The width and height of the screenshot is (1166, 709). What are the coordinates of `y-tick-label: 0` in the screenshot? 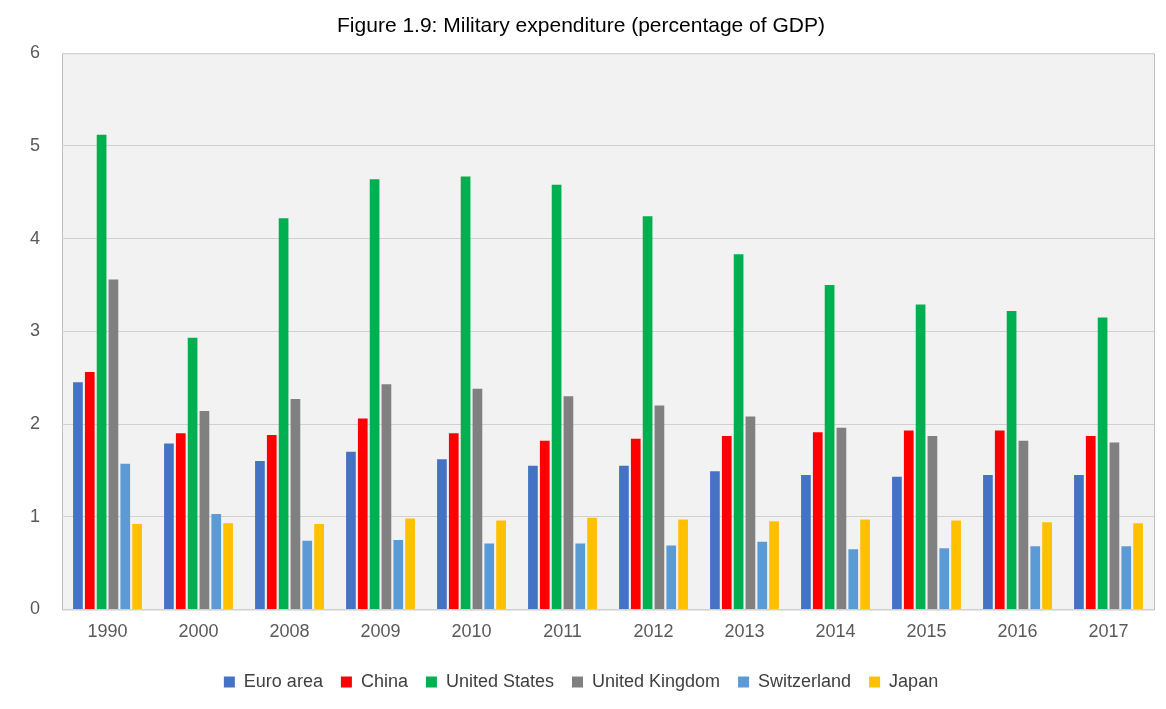 It's located at (35, 608).